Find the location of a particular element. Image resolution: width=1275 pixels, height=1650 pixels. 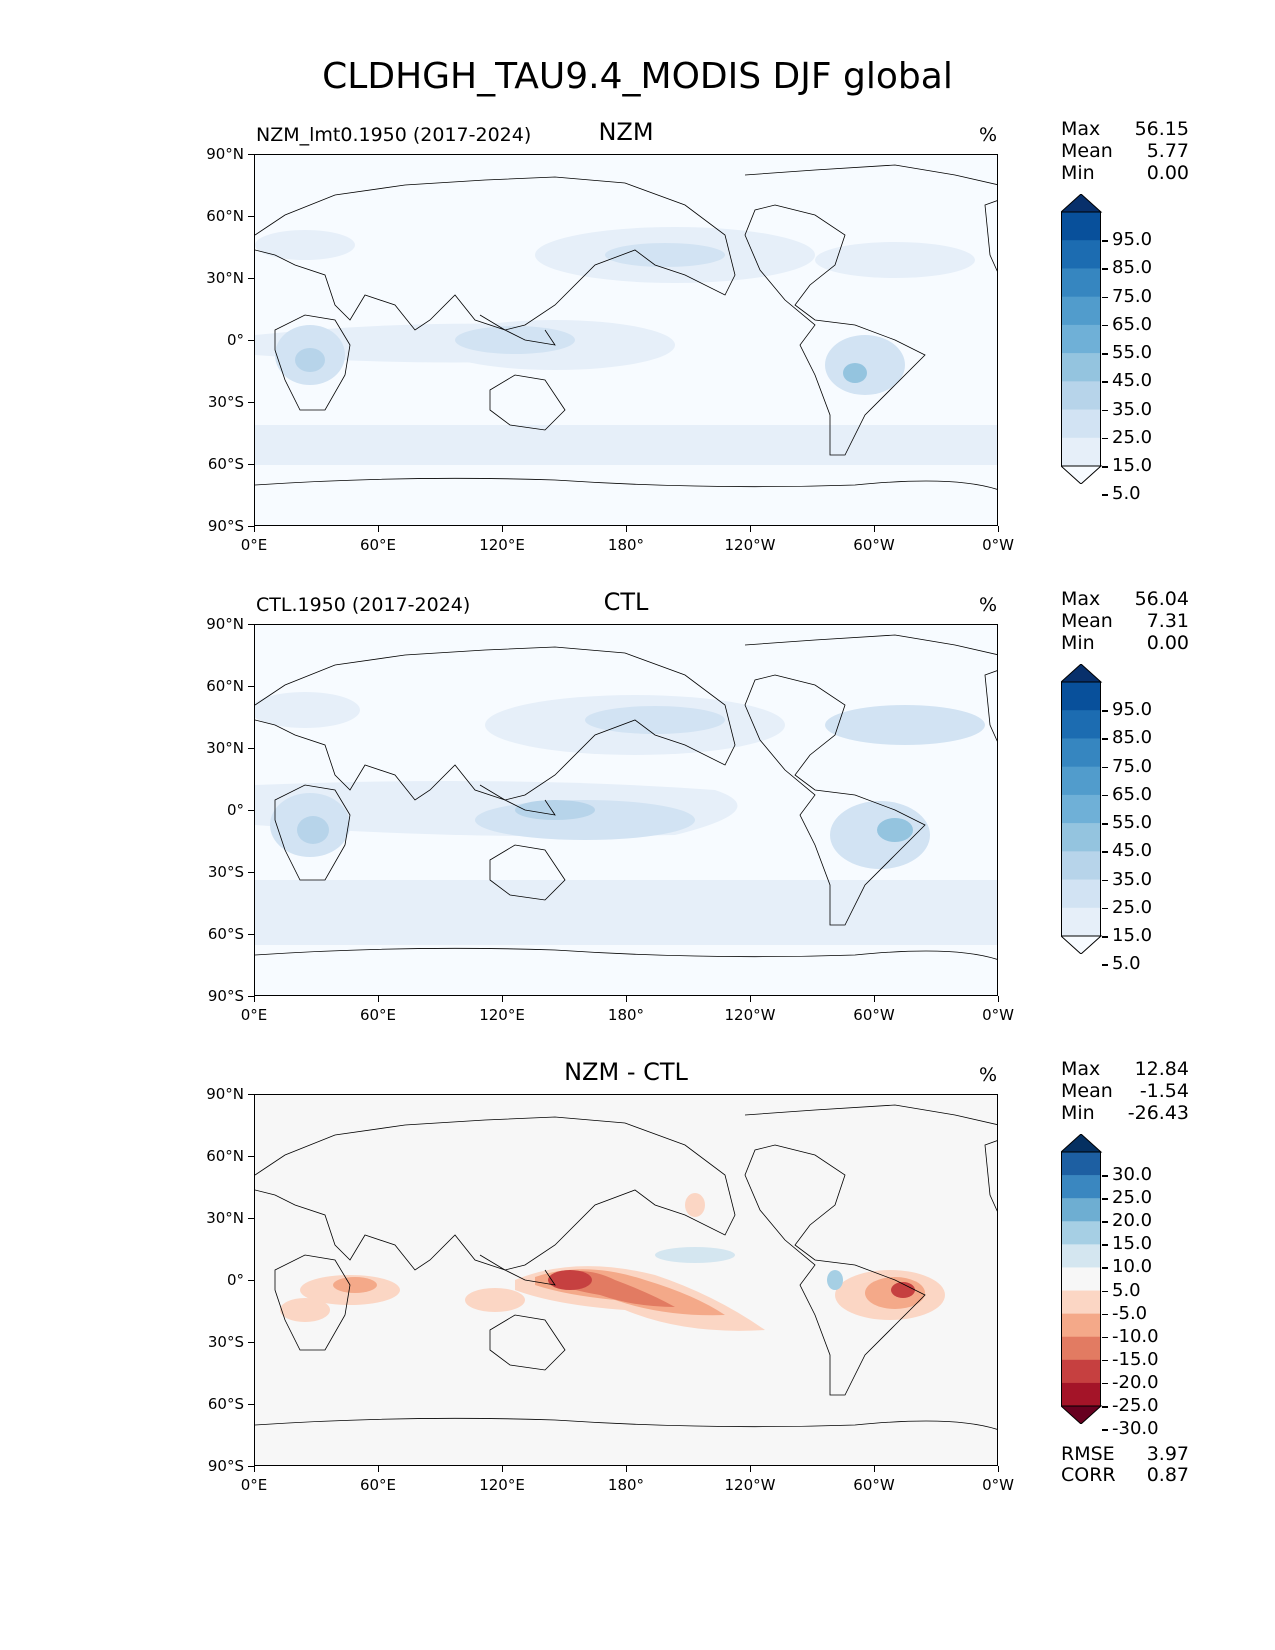

x-tick-label: 120°E is located at coordinates (502, 545).